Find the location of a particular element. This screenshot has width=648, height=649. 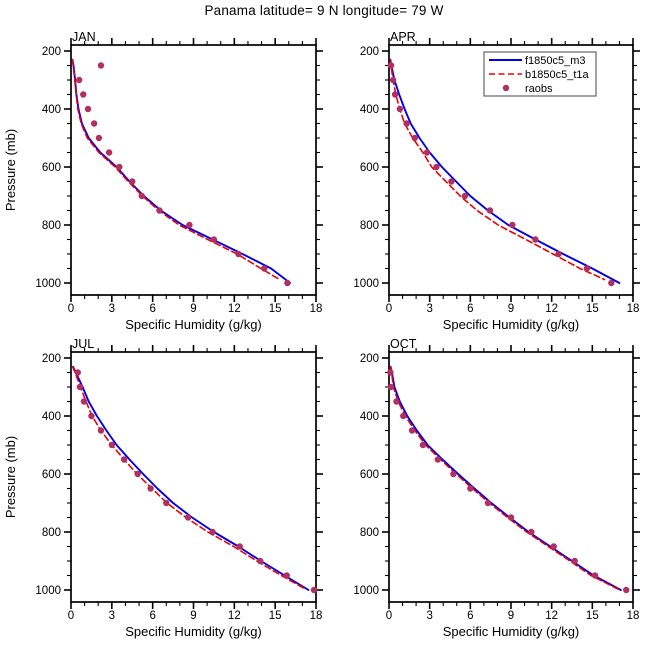

figure-title: Panama latitude= 9 N longitude= 79 W is located at coordinates (324, 10).